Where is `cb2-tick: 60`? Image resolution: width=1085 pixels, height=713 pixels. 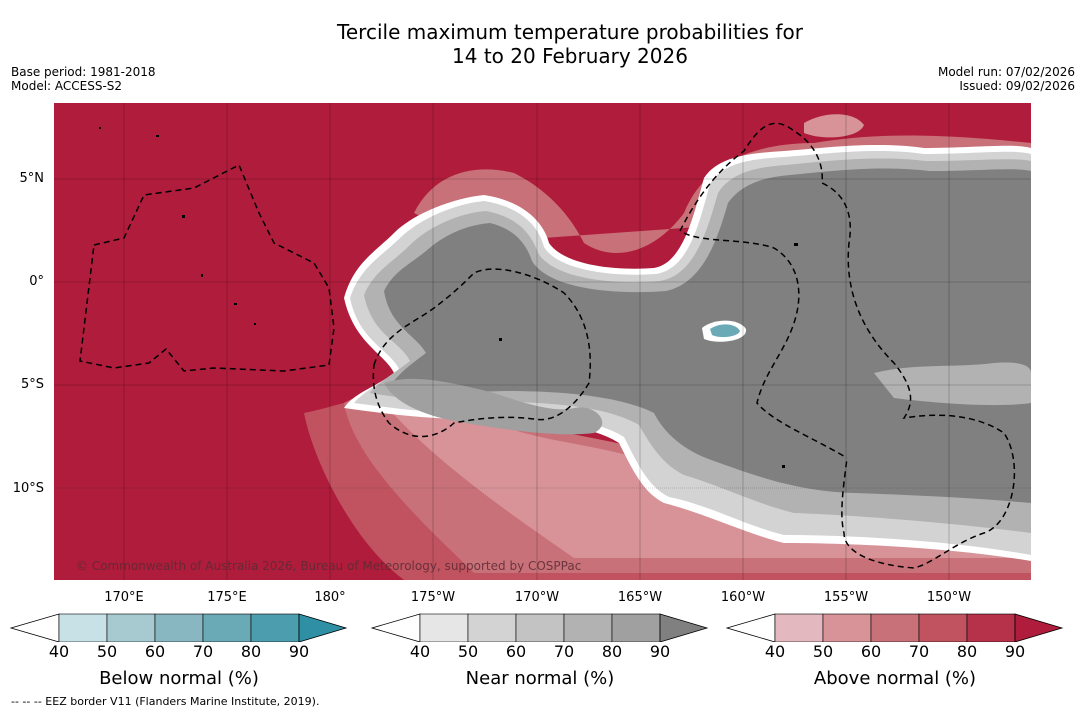
cb2-tick: 60 is located at coordinates (871, 651).